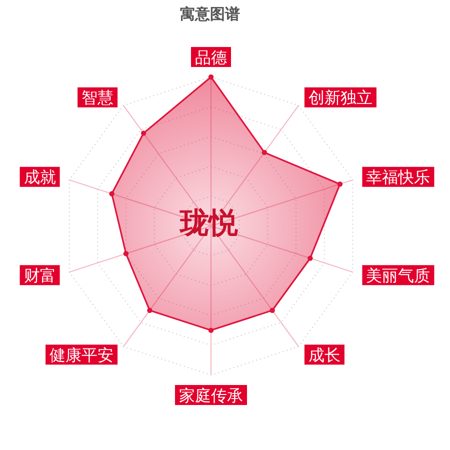 This screenshot has height=450, width=450. What do you see at coordinates (210, 14) in the screenshot?
I see `chart-title: 寓意图谱` at bounding box center [210, 14].